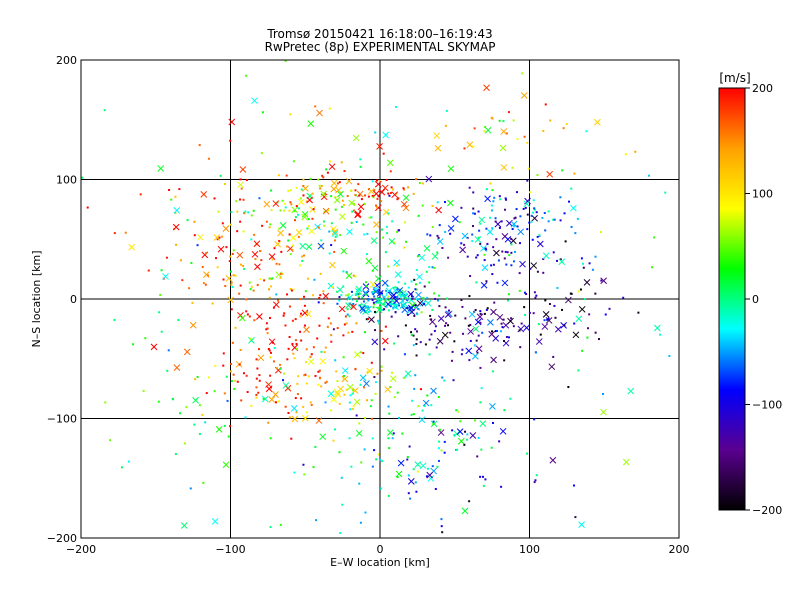 This screenshot has height=600, width=800. Describe the element at coordinates (679, 549) in the screenshot. I see `x-tick-label: 200` at that location.